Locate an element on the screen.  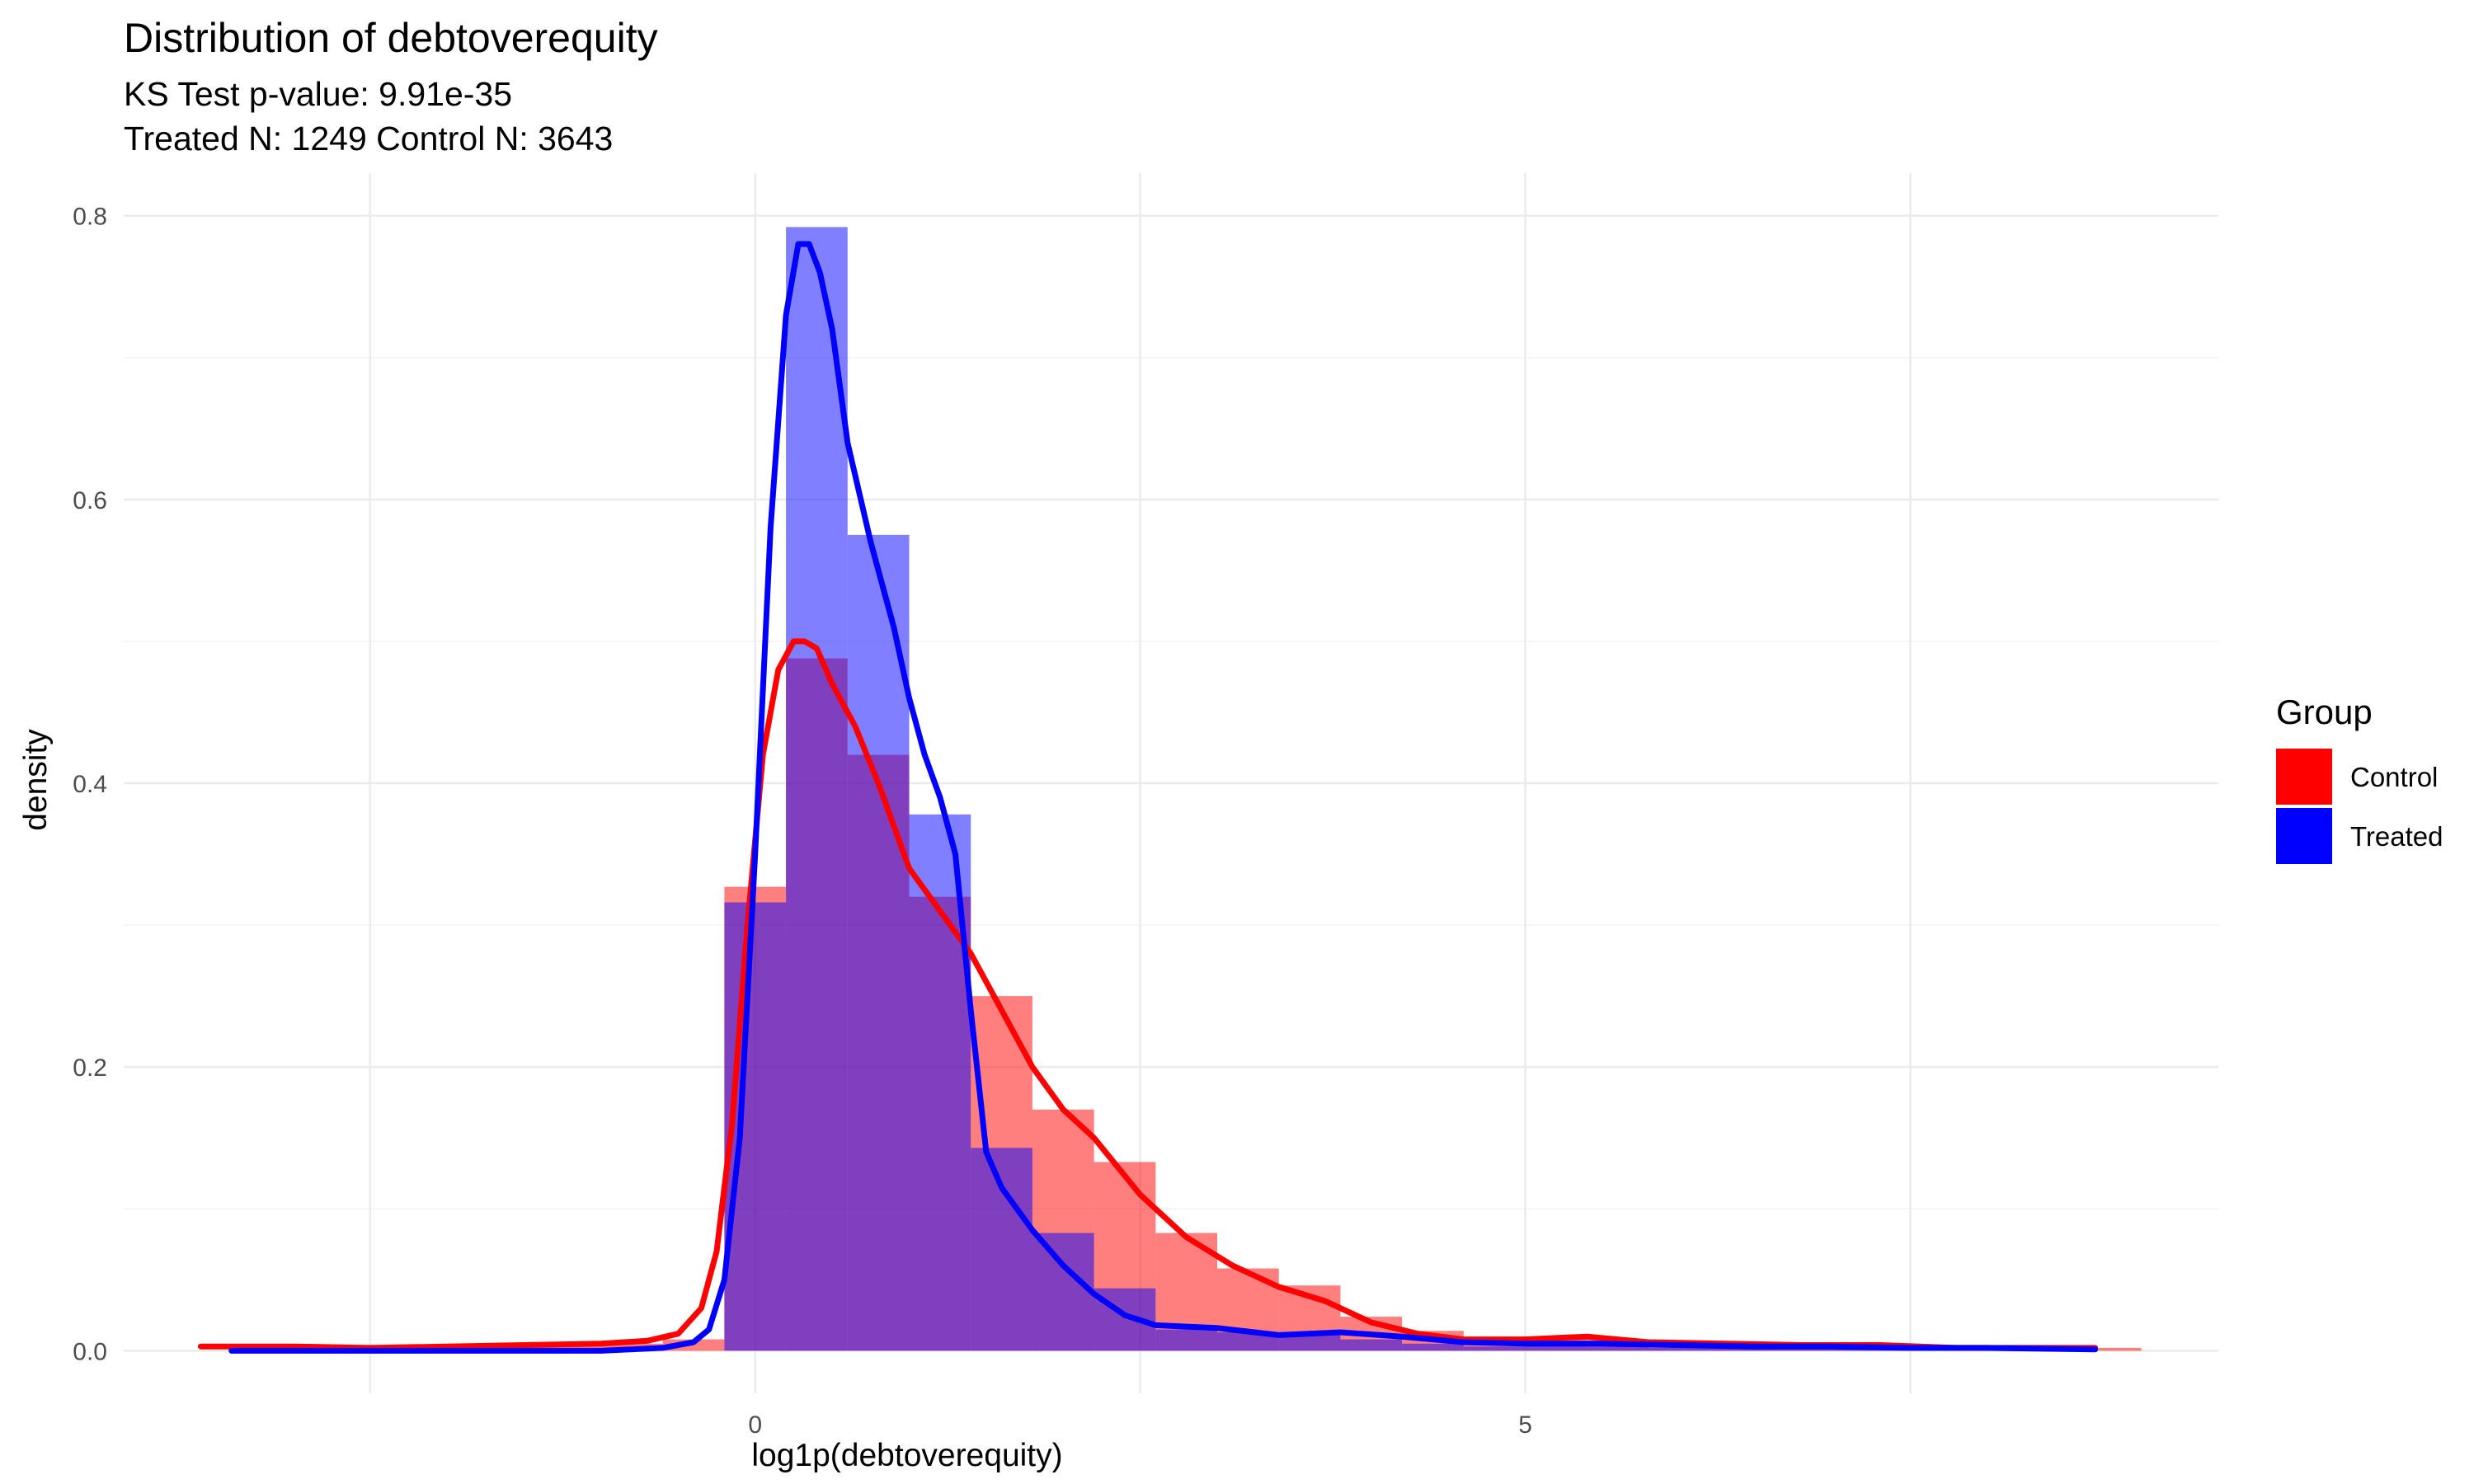
x-axis-label: log1p(debtoverequity) is located at coordinates (906, 1455).